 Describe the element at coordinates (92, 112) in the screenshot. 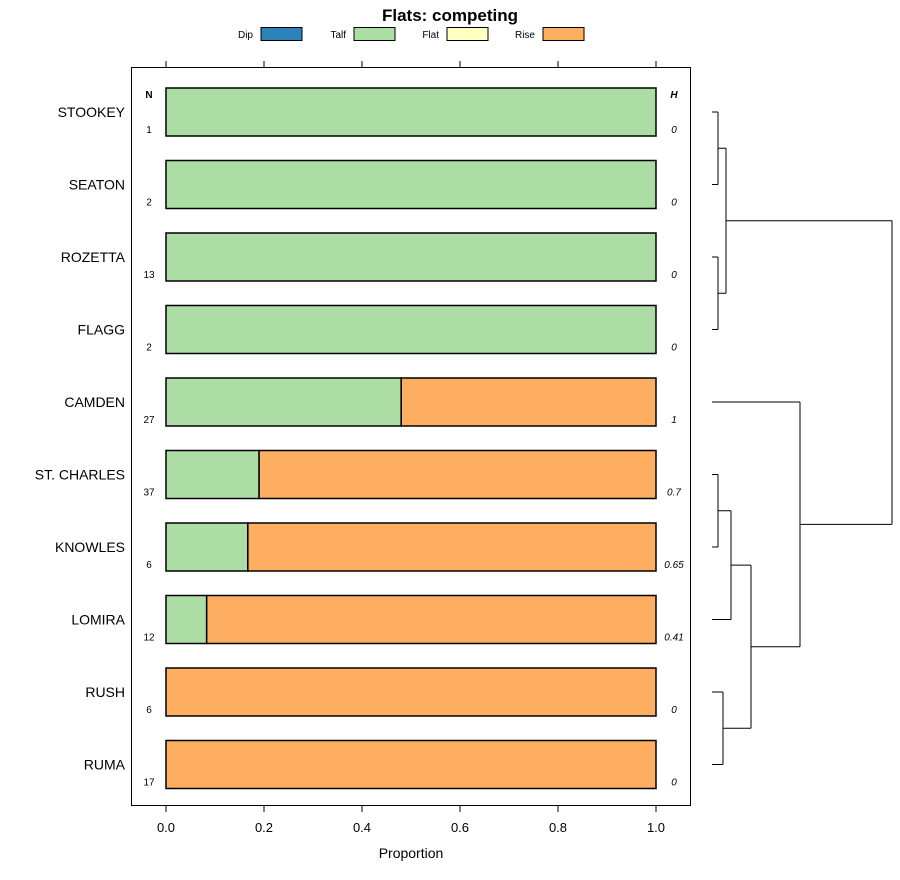

I see `category-label: STOOKEY` at that location.